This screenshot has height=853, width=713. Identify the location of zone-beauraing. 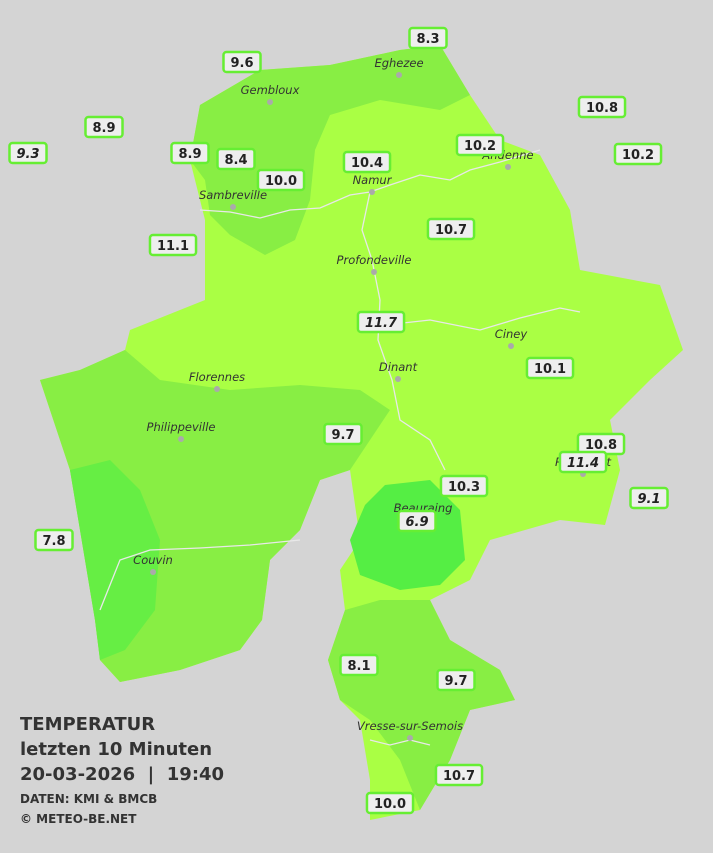
(407, 535).